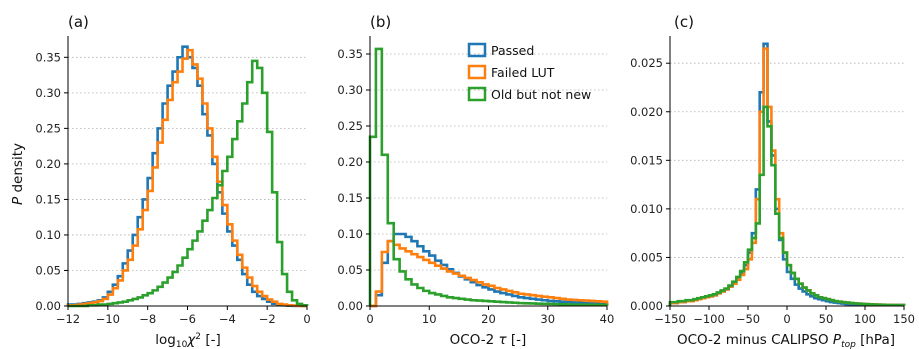 This screenshot has height=349, width=919. What do you see at coordinates (48, 164) in the screenshot?
I see `panel-a-y-tick-label: 0.20` at bounding box center [48, 164].